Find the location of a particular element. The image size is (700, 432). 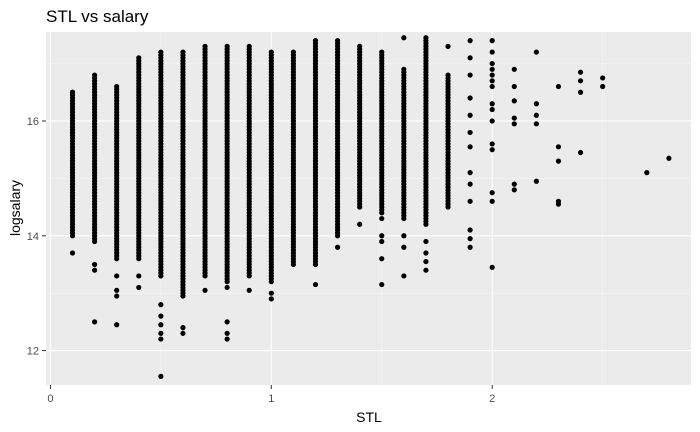

y-tick-label: 16 is located at coordinates (33, 122).